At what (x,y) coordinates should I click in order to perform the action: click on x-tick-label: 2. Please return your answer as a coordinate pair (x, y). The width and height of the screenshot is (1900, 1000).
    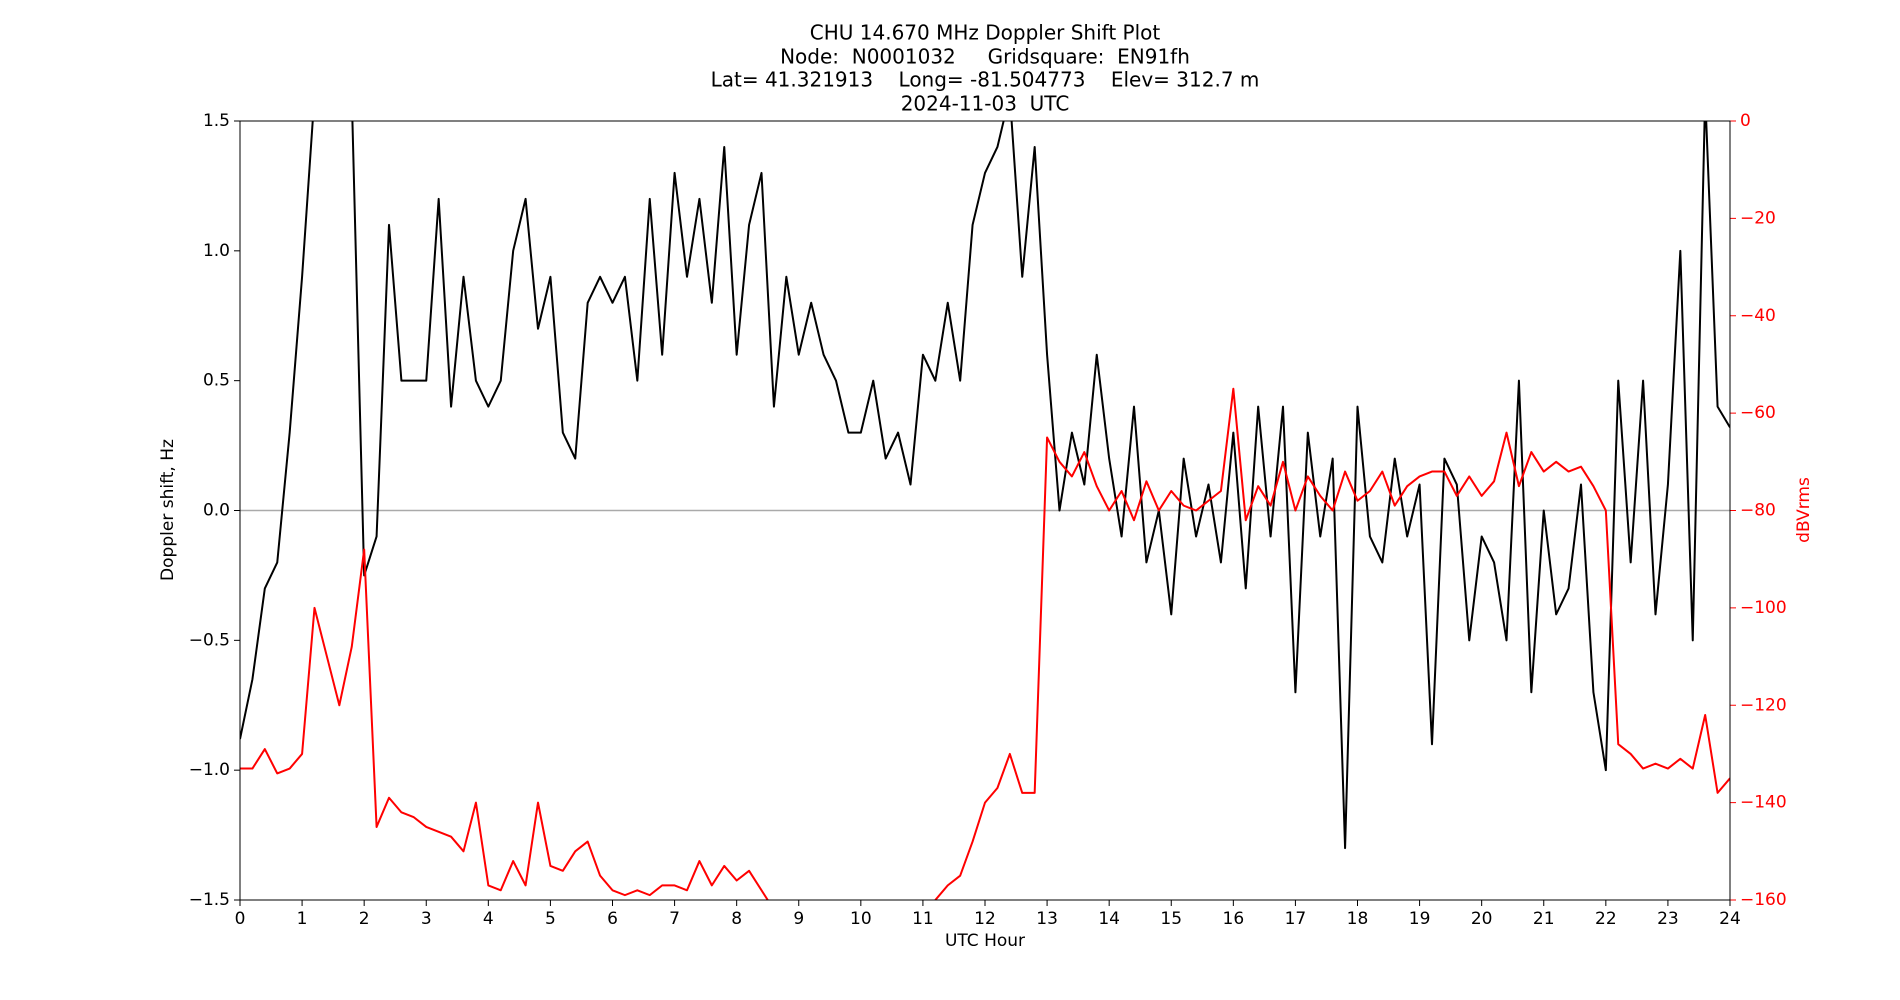
    Looking at the image, I should click on (364, 919).